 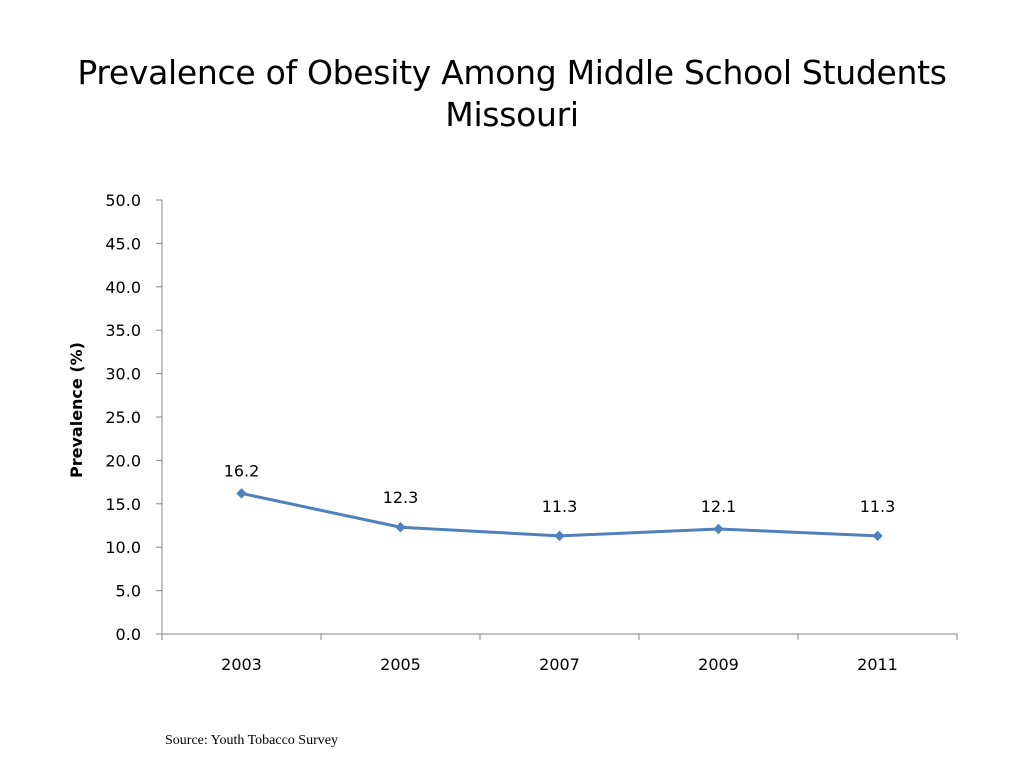 I want to click on y-tick-label: 0.0, so click(x=128, y=634).